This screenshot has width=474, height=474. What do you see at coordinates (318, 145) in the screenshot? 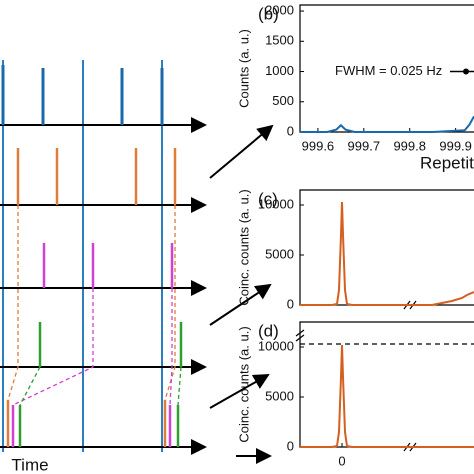
I see `x-tick-label: 999.6` at bounding box center [318, 145].